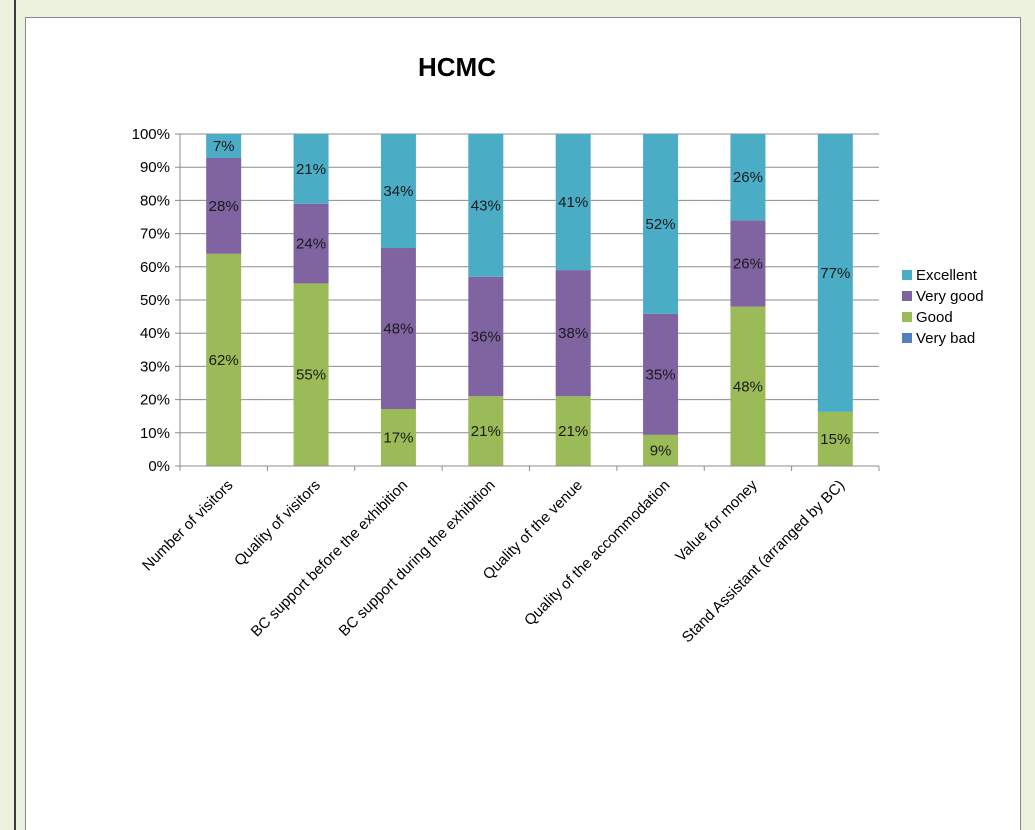 This screenshot has width=1035, height=830. I want to click on y-tick-label: 50%, so click(155, 300).